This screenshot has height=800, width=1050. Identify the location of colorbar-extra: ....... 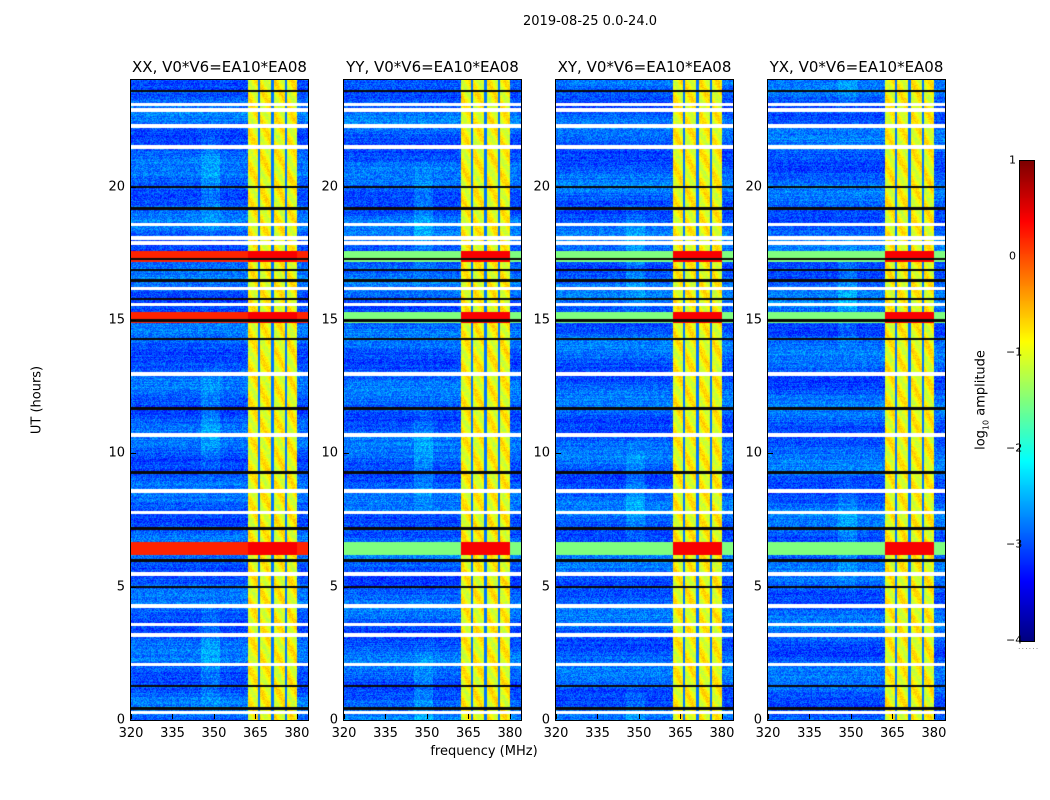
(1029, 646).